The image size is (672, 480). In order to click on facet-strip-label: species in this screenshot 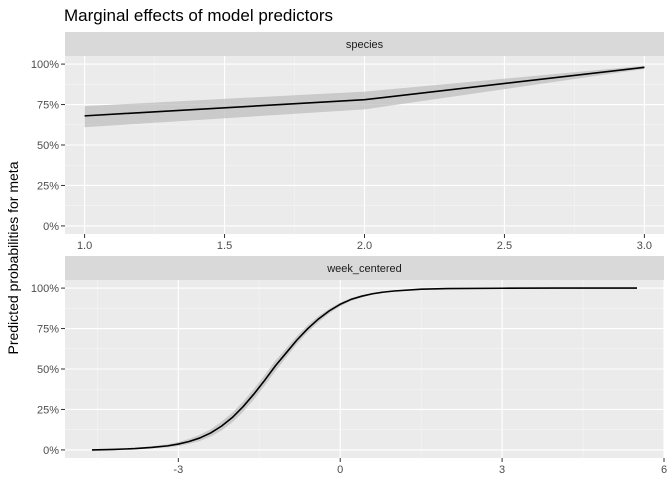, I will do `click(365, 45)`.